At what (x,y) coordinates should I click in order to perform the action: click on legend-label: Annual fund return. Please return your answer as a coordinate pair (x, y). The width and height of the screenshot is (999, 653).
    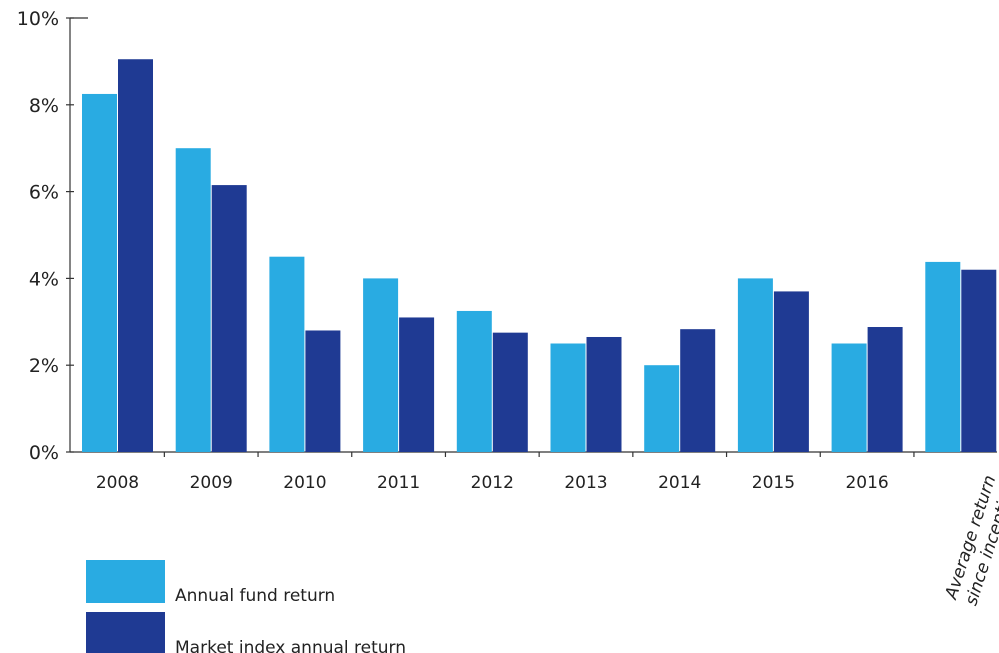
    Looking at the image, I should click on (255, 596).